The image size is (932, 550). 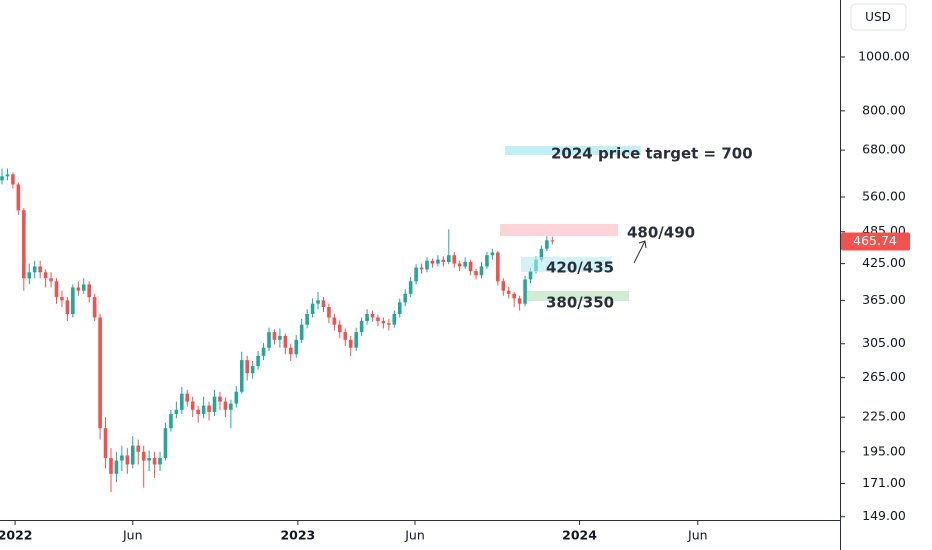 I want to click on annotation: 380/350, so click(x=580, y=303).